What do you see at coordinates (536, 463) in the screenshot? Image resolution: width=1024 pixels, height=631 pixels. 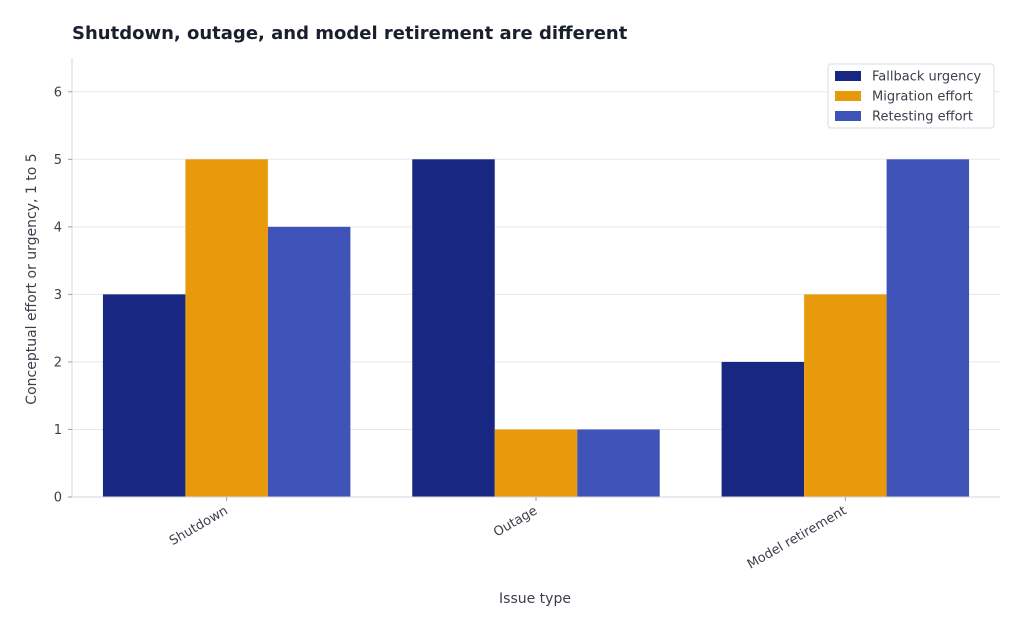 I see `bar-migration-effort-outage` at bounding box center [536, 463].